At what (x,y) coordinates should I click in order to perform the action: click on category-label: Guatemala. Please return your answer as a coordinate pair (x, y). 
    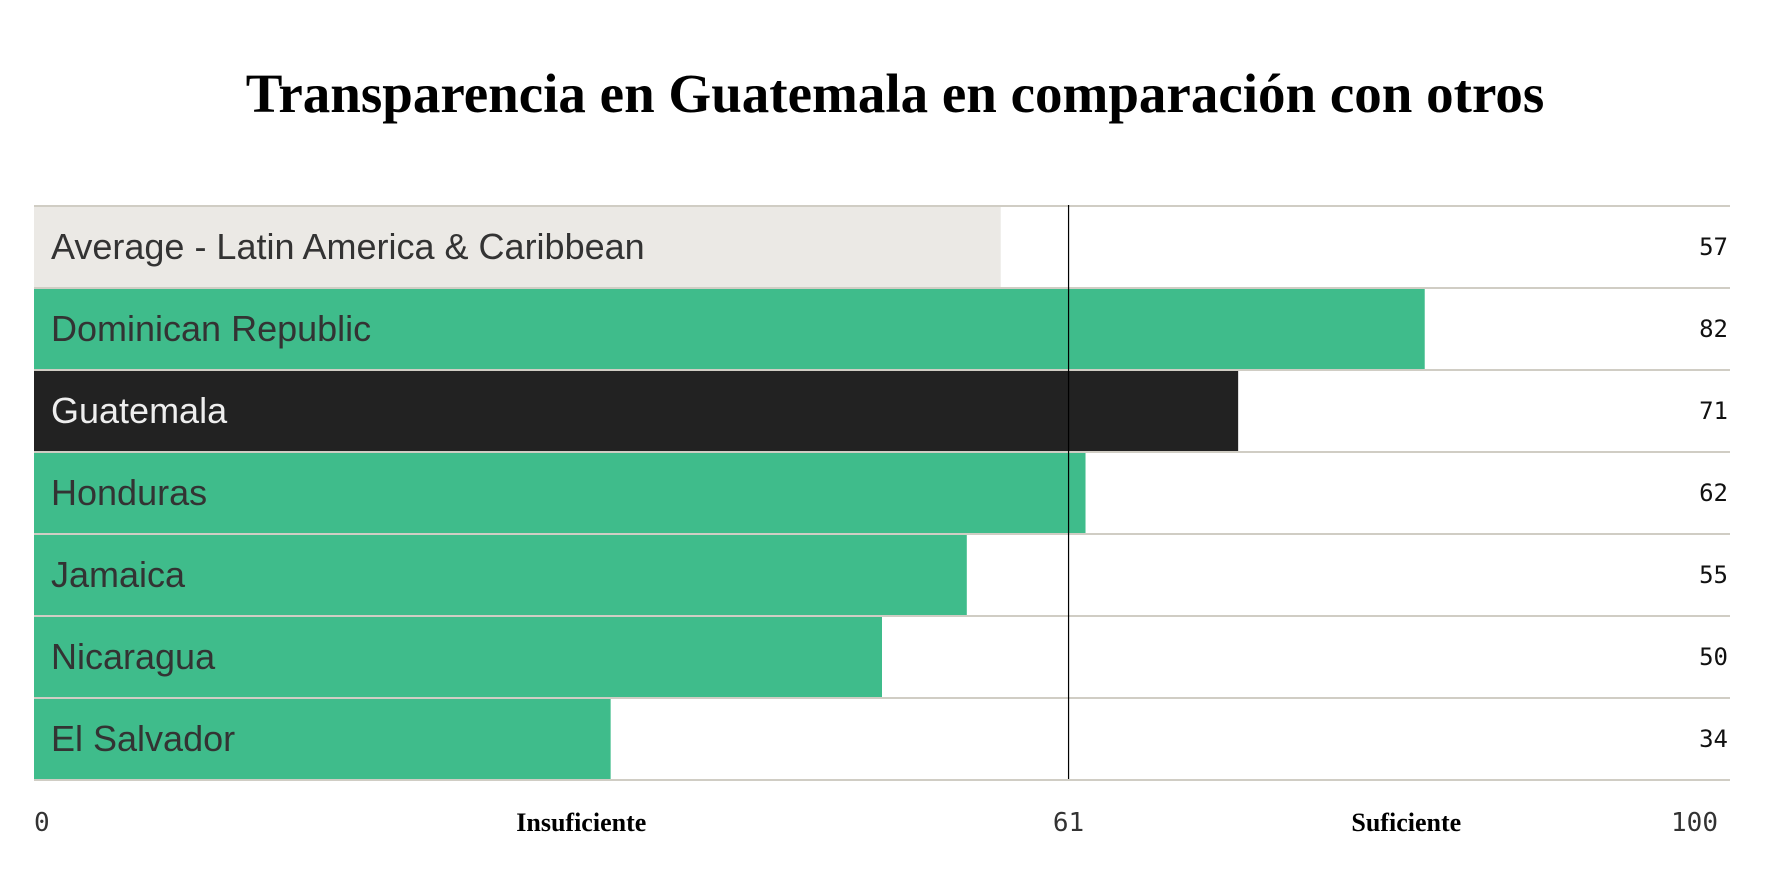
    Looking at the image, I should click on (139, 410).